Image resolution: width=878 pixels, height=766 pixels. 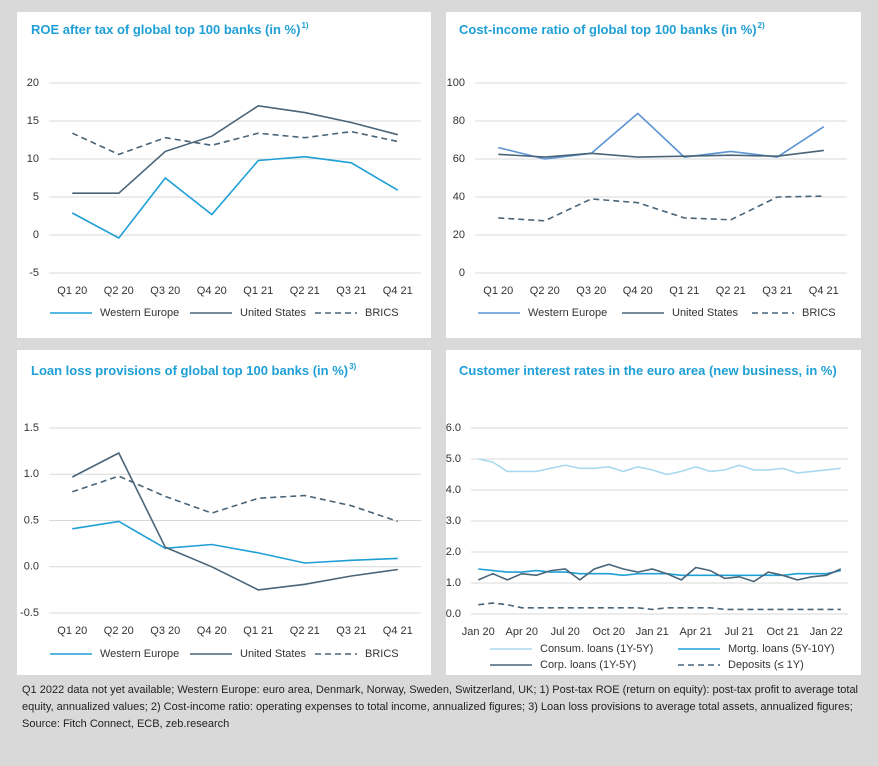 What do you see at coordinates (783, 632) in the screenshot?
I see `x-tick-label: Oct 21` at bounding box center [783, 632].